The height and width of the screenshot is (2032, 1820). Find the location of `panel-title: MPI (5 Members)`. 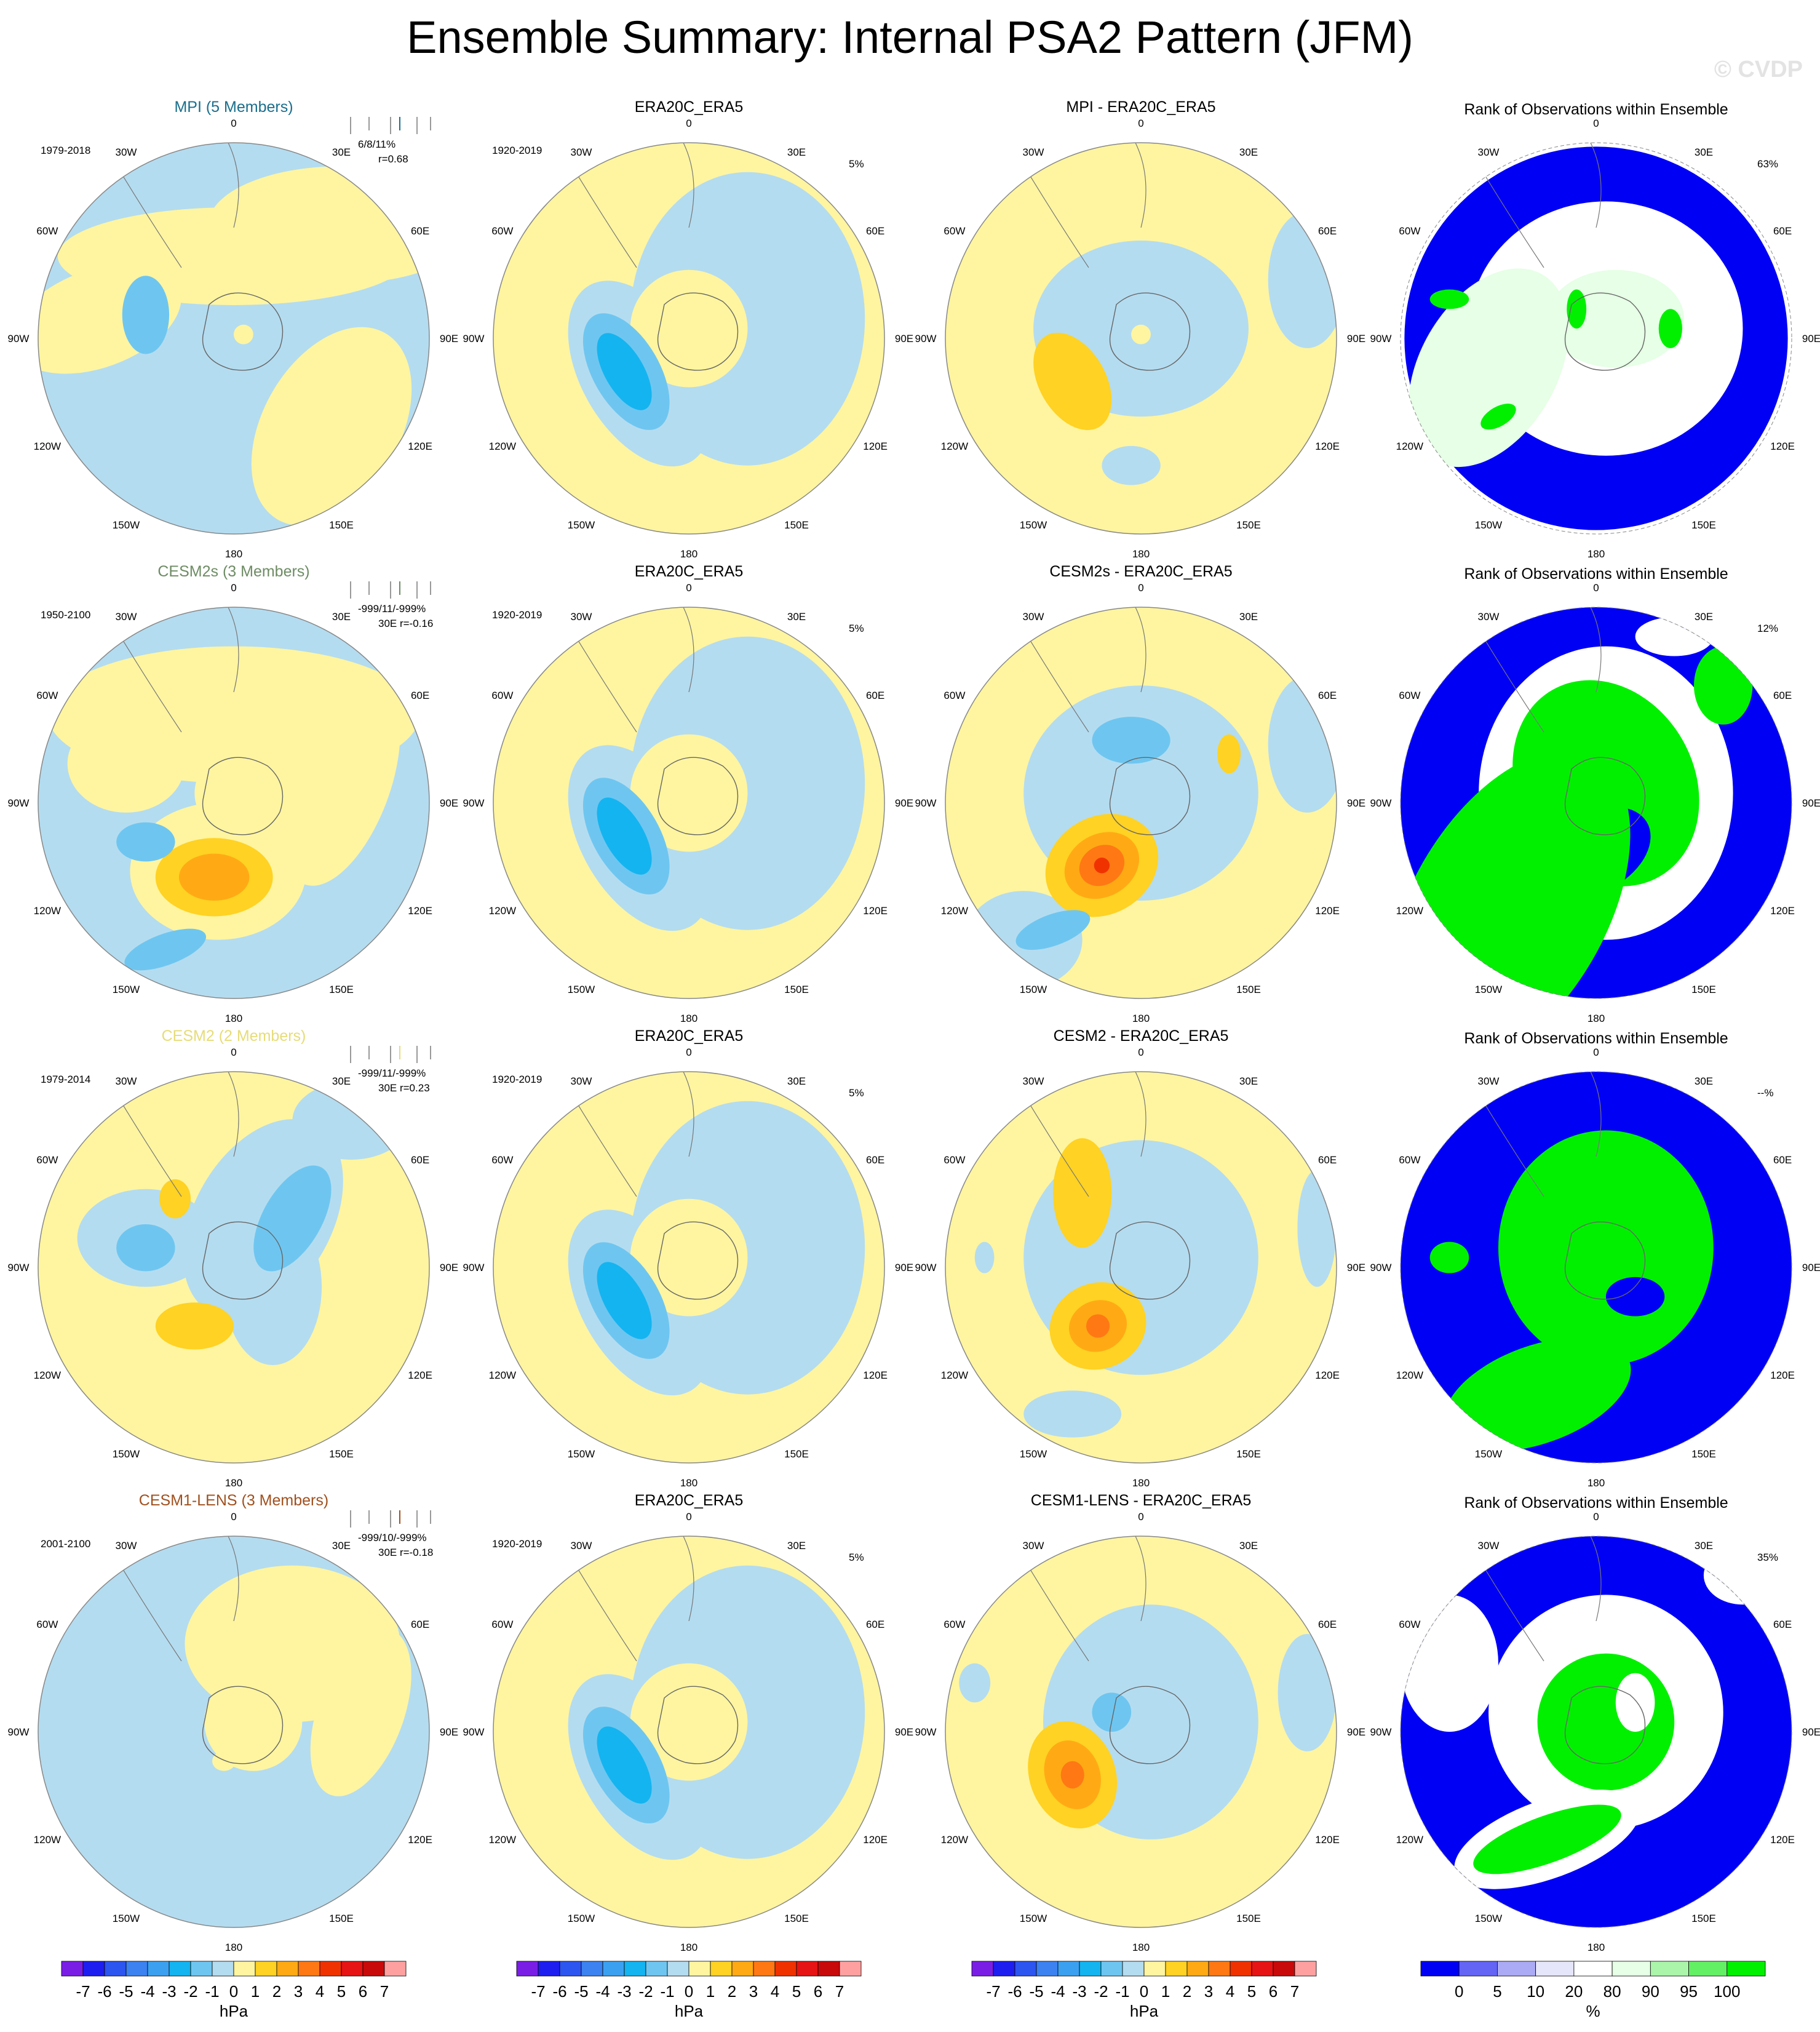

panel-title: MPI (5 Members) is located at coordinates (233, 107).